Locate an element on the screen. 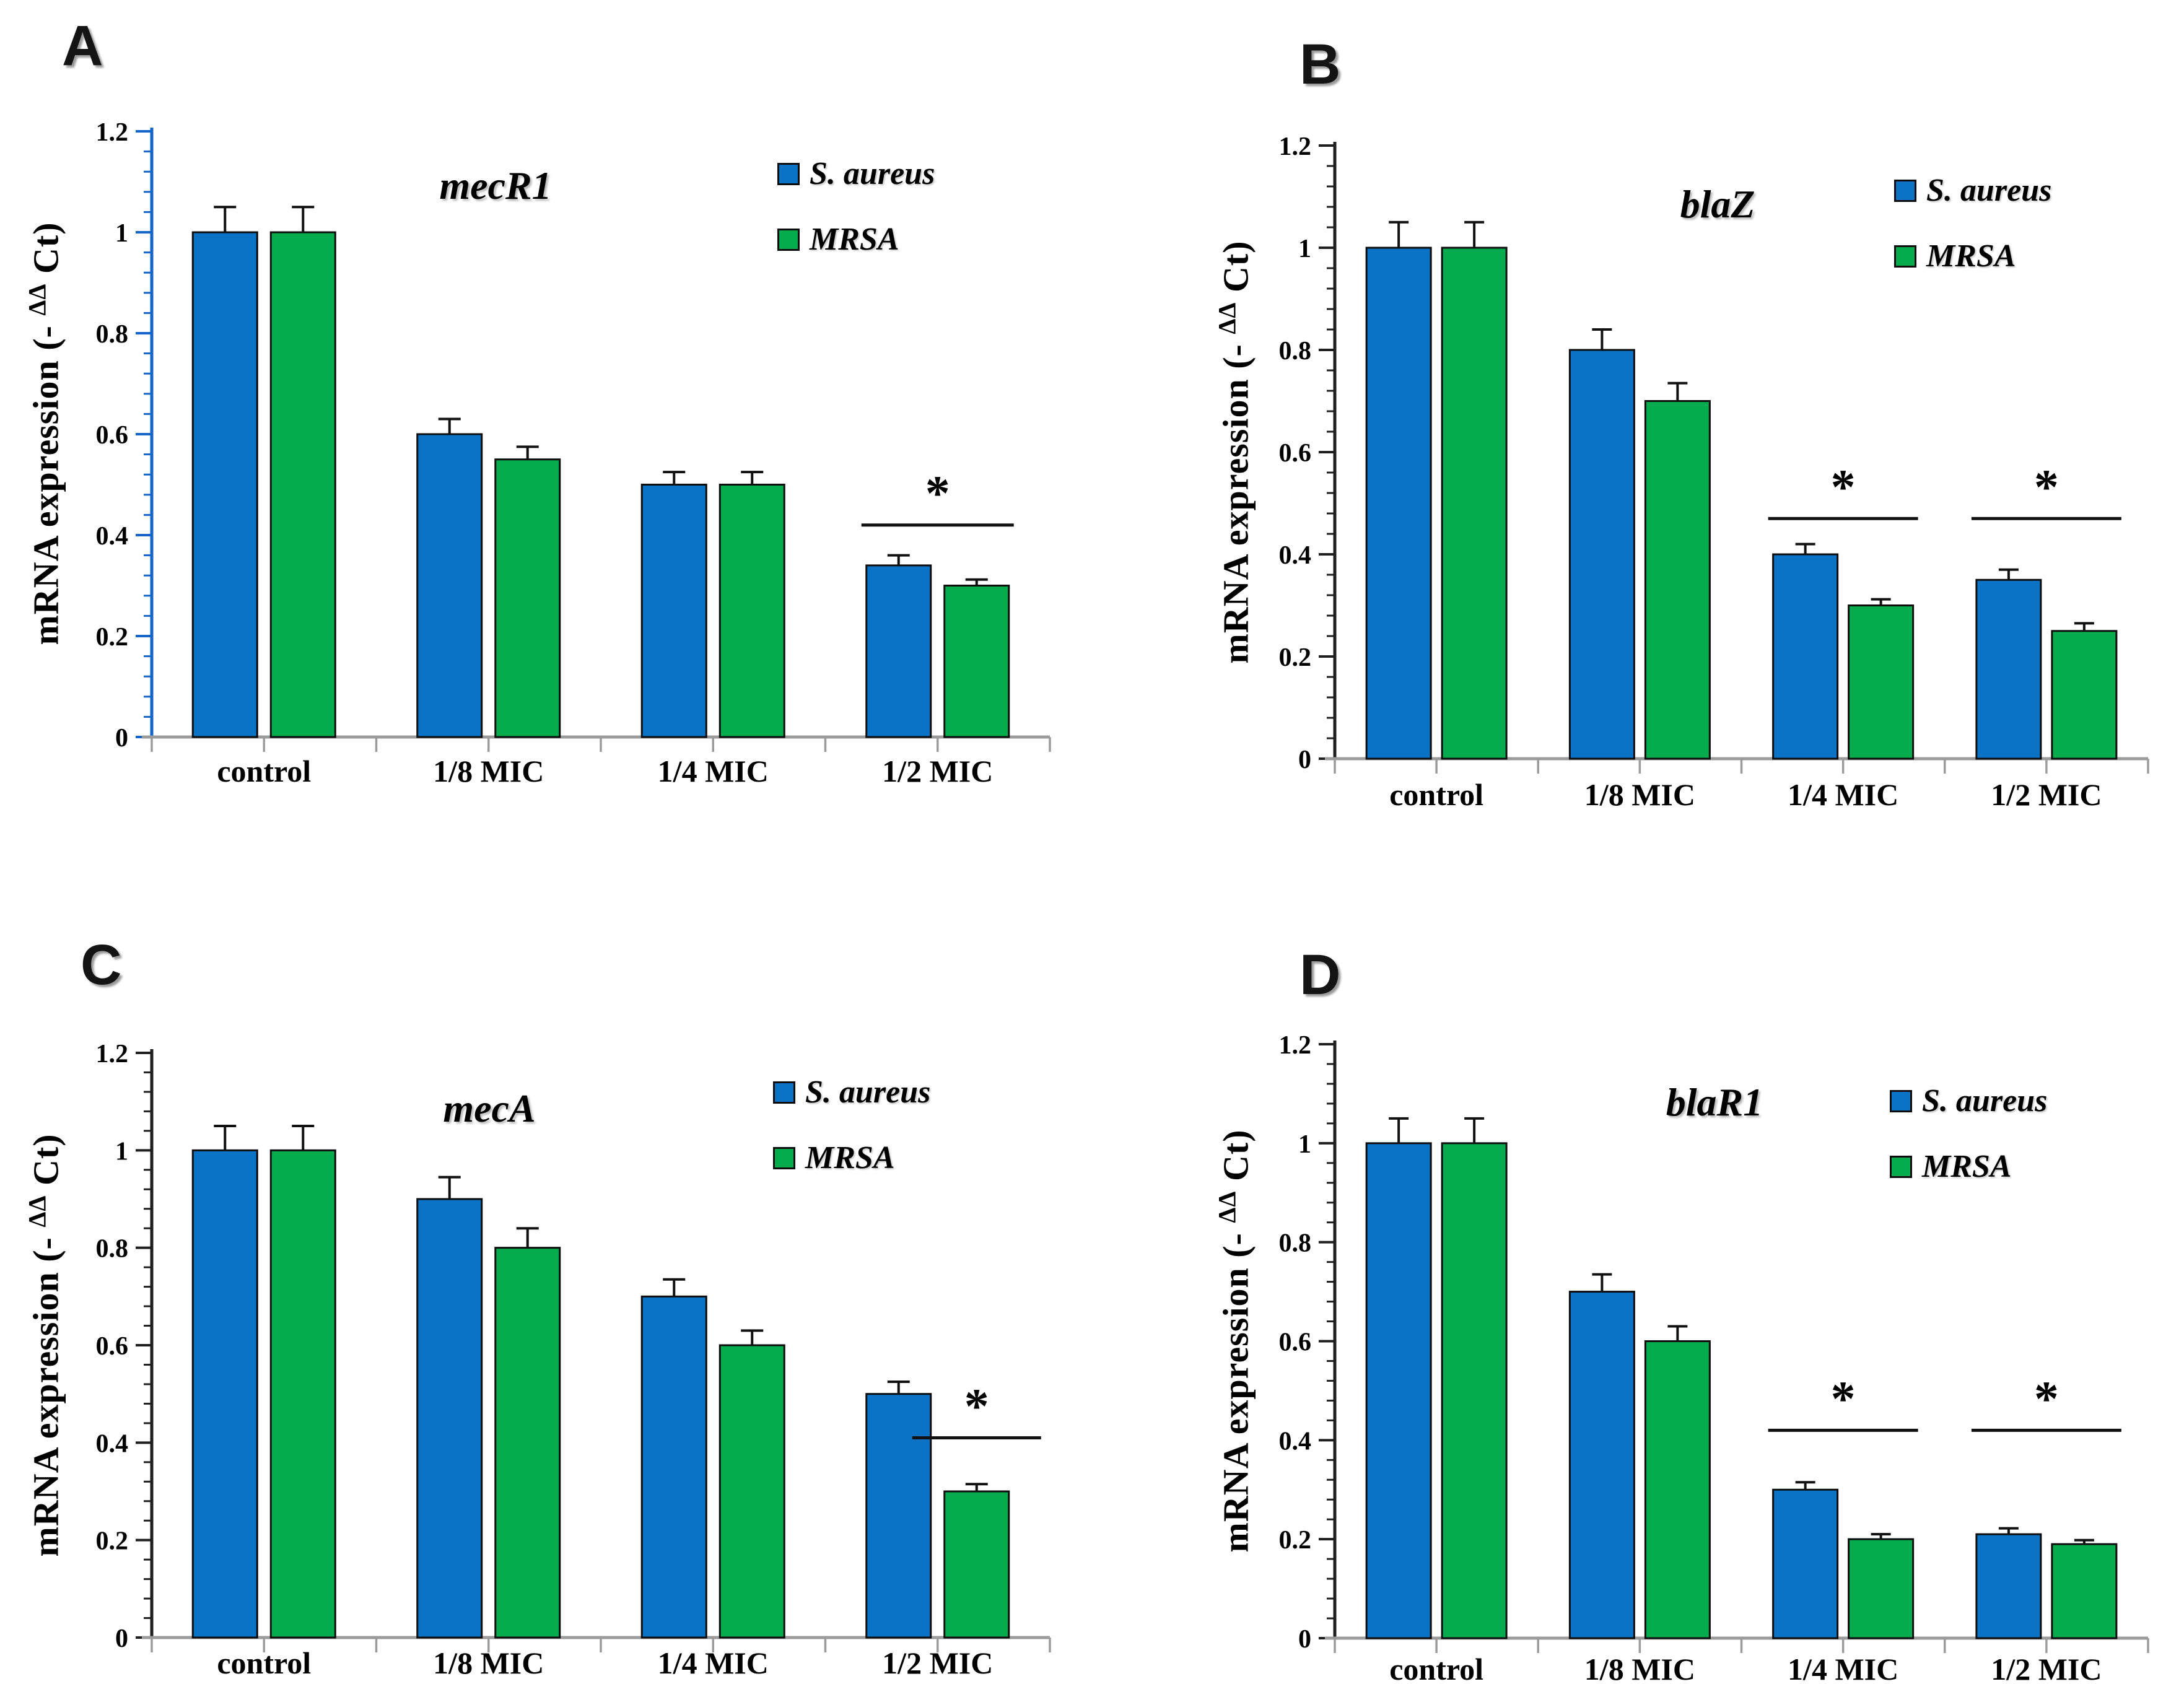 The image size is (2184, 1684). panel-label: D is located at coordinates (1320, 974).